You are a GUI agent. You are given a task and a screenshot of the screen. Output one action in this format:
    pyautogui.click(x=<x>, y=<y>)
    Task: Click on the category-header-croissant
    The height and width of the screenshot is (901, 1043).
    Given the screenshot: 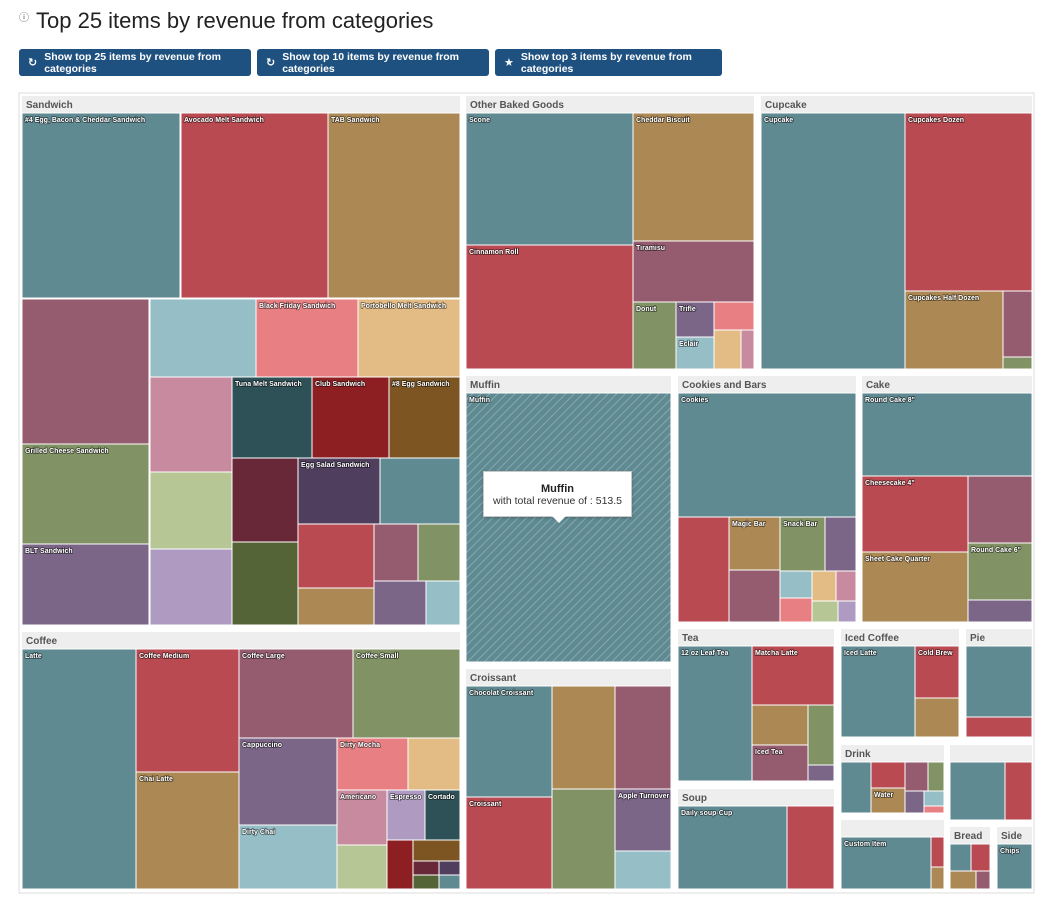 What is the action you would take?
    pyautogui.click(x=568, y=677)
    